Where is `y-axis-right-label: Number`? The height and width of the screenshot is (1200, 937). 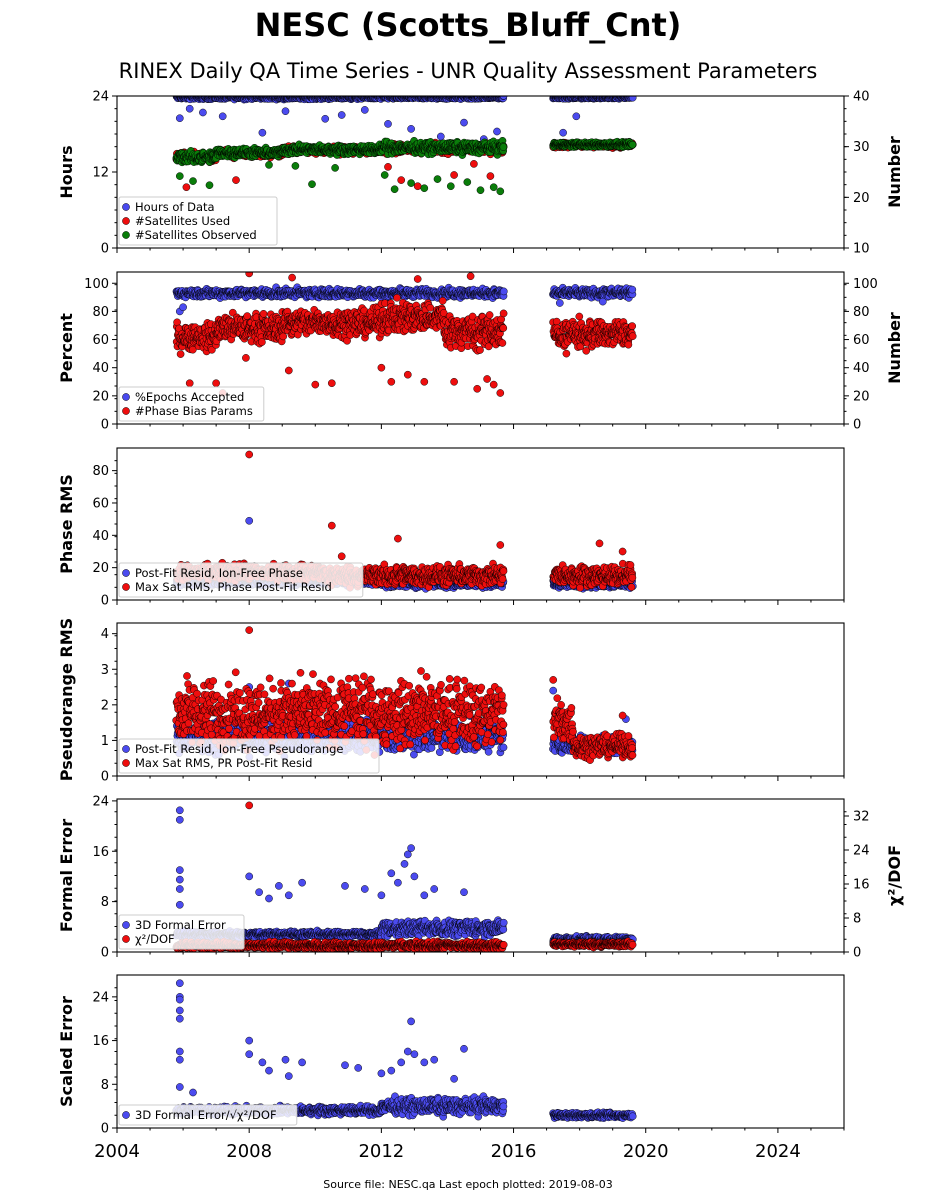
y-axis-right-label: Number is located at coordinates (894, 172).